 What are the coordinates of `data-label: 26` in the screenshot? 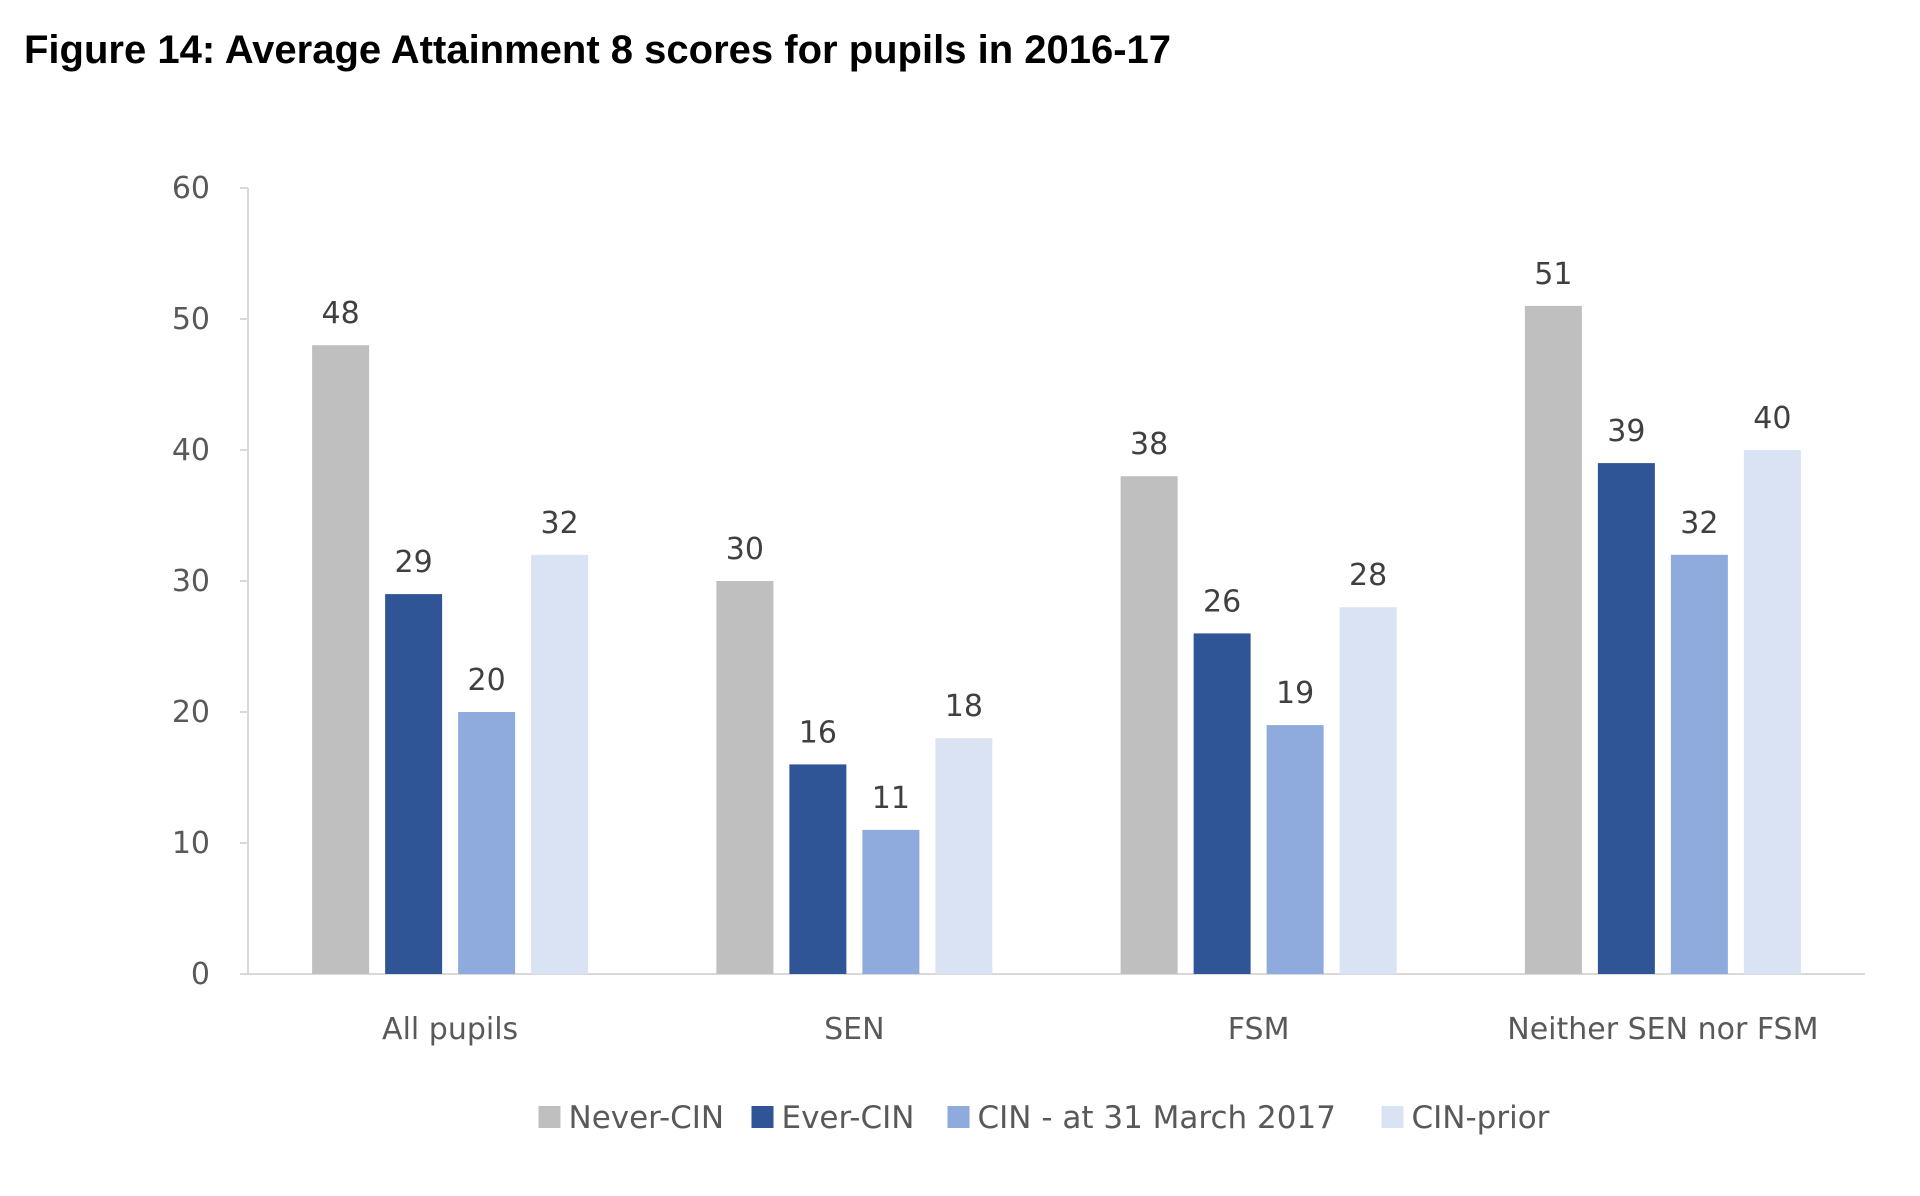 It's located at (1222, 601).